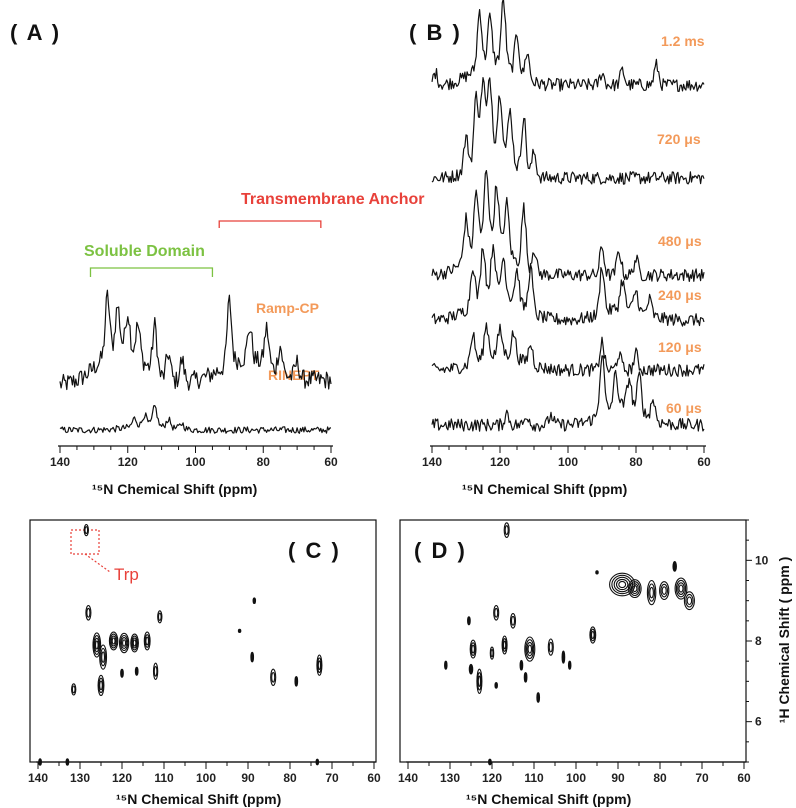 The width and height of the screenshot is (796, 808). Describe the element at coordinates (762, 560) in the screenshot. I see `y-tick-label: 10` at that location.